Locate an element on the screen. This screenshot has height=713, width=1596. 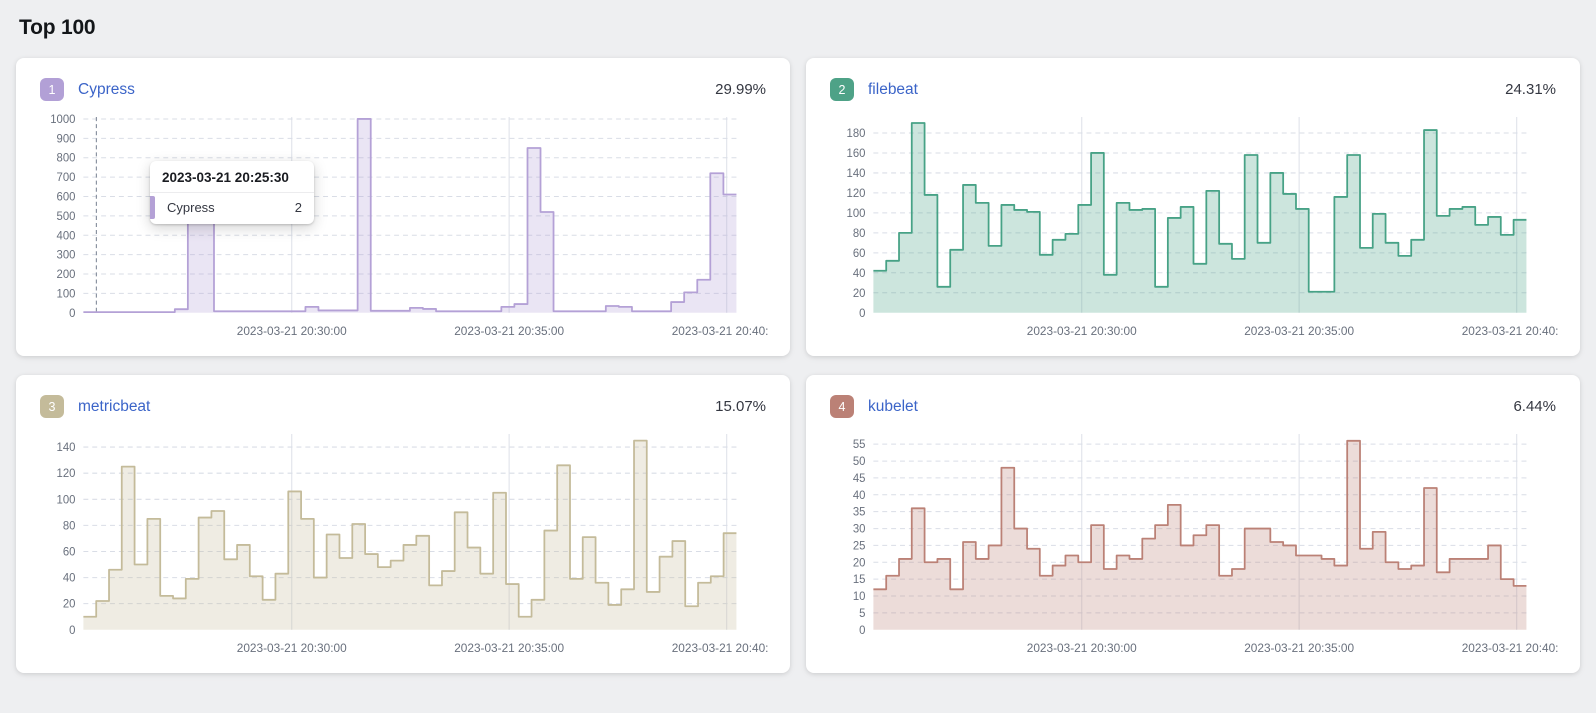
svg-text: 1000 is located at coordinates (62, 120).